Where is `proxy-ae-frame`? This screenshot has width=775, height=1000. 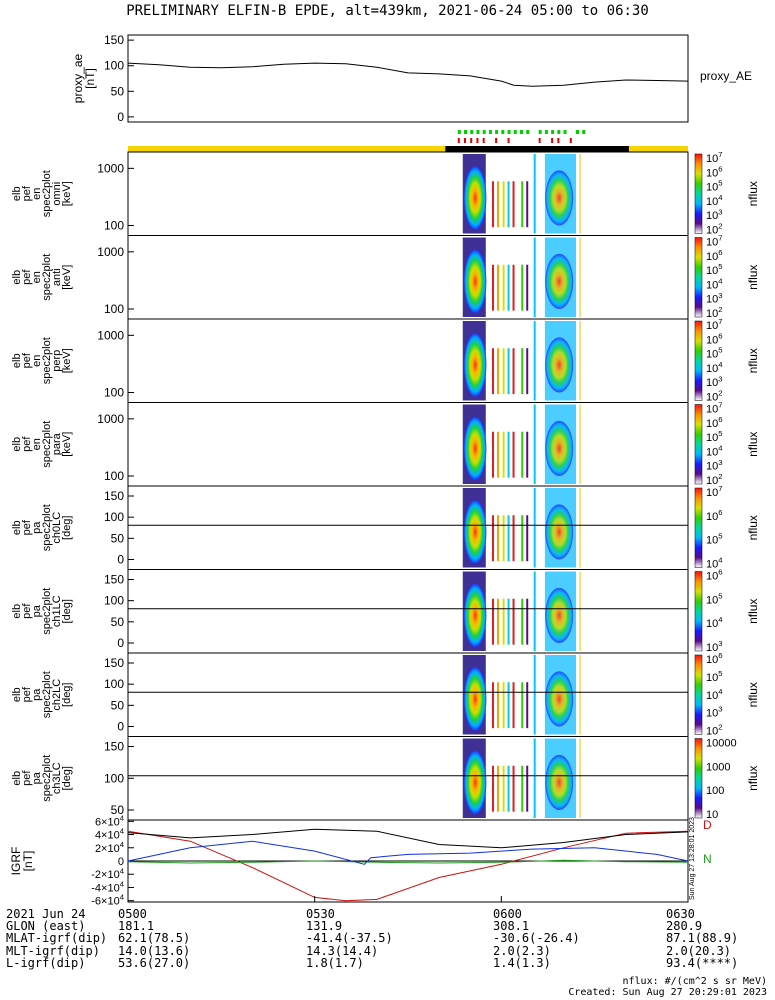
proxy-ae-frame is located at coordinates (408, 78).